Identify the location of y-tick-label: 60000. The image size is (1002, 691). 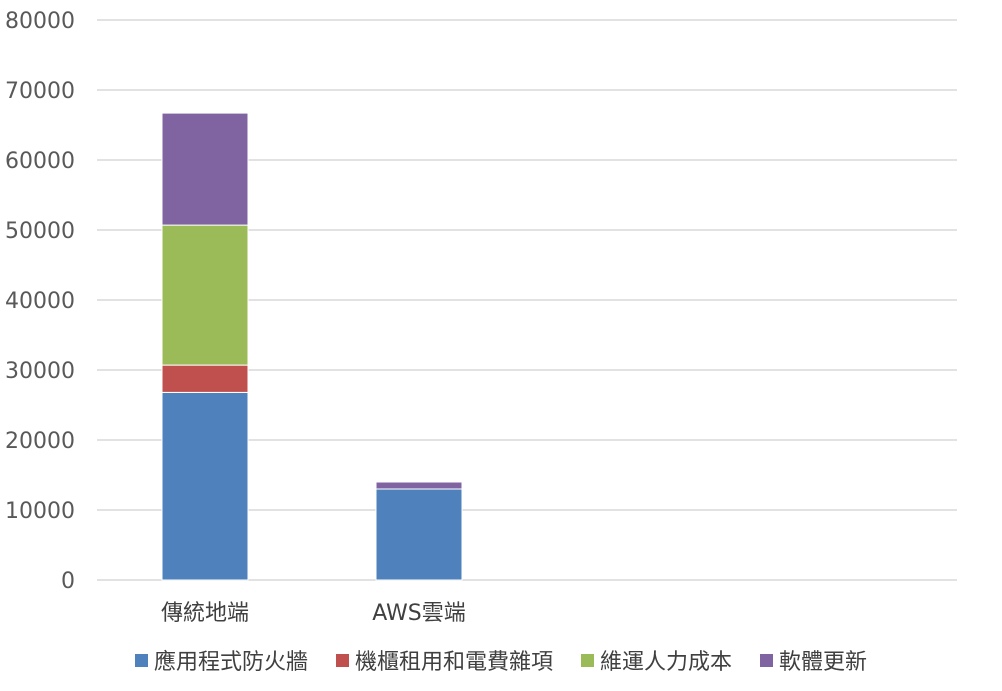
(40, 161).